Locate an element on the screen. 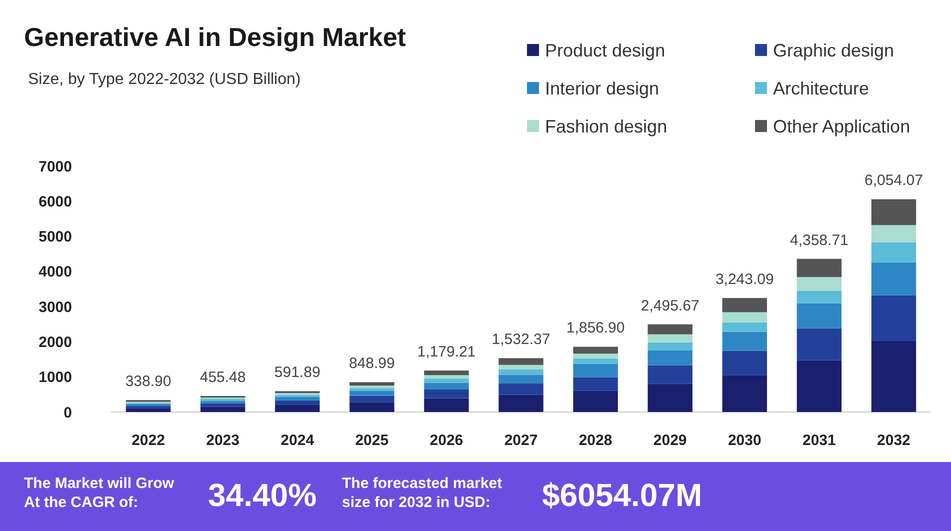 The height and width of the screenshot is (531, 951). y-tick-label: 0 is located at coordinates (68, 413).